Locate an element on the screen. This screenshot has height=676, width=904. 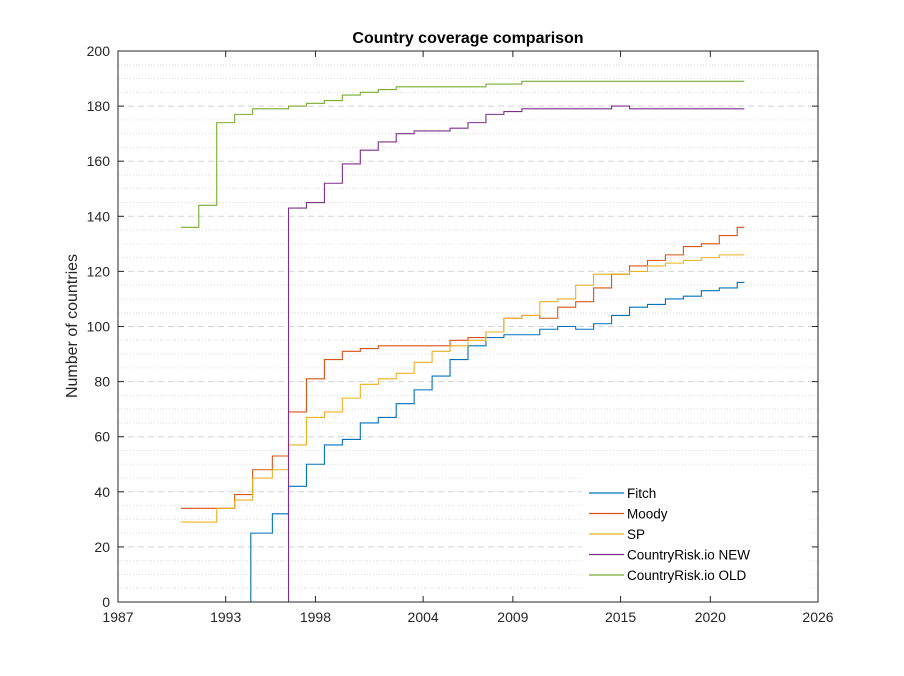
chart-title: Country coverage comparison is located at coordinates (467, 38).